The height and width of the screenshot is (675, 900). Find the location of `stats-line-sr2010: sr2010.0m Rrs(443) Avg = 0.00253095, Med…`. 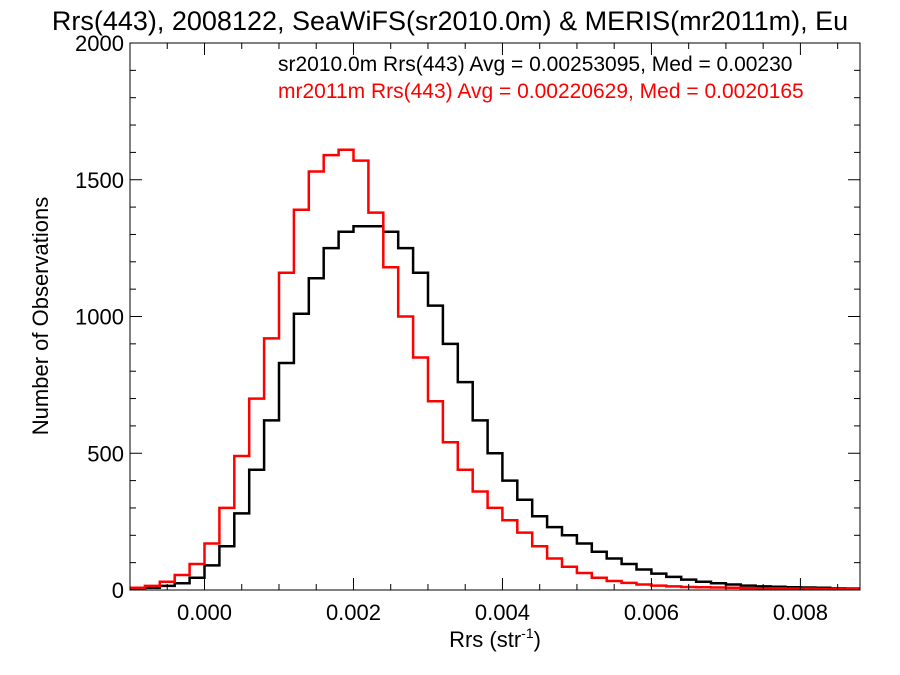

stats-line-sr2010: sr2010.0m Rrs(443) Avg = 0.00253095, Med… is located at coordinates (535, 64).